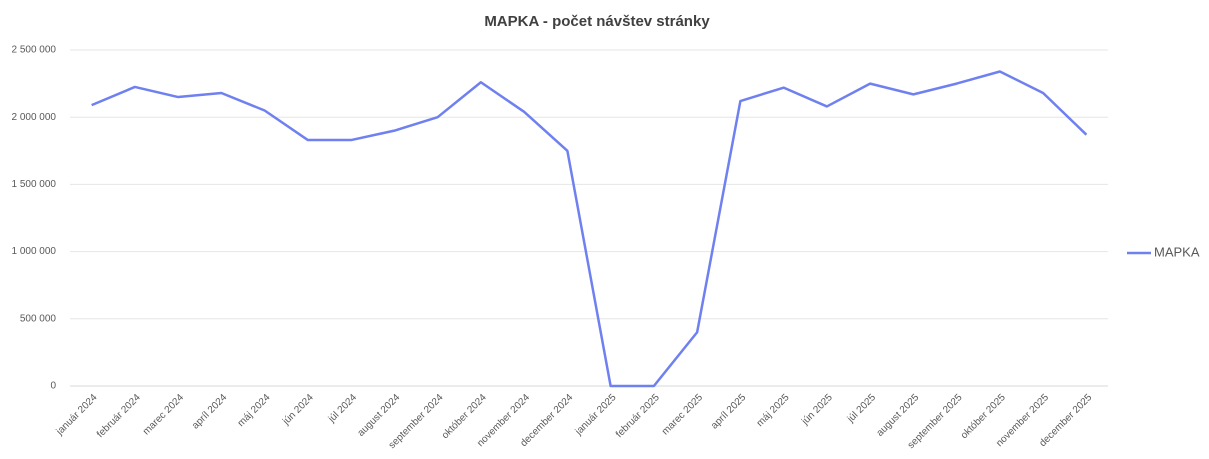 The height and width of the screenshot is (459, 1209). What do you see at coordinates (210, 412) in the screenshot?
I see `x-tick-label: apríl 2024` at bounding box center [210, 412].